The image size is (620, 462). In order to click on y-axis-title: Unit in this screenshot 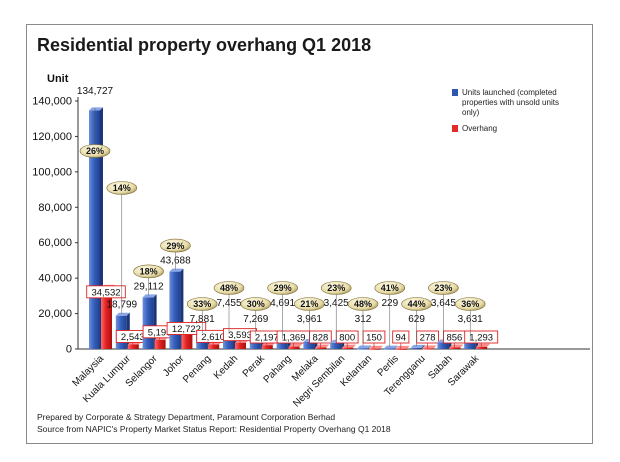, I will do `click(58, 79)`.